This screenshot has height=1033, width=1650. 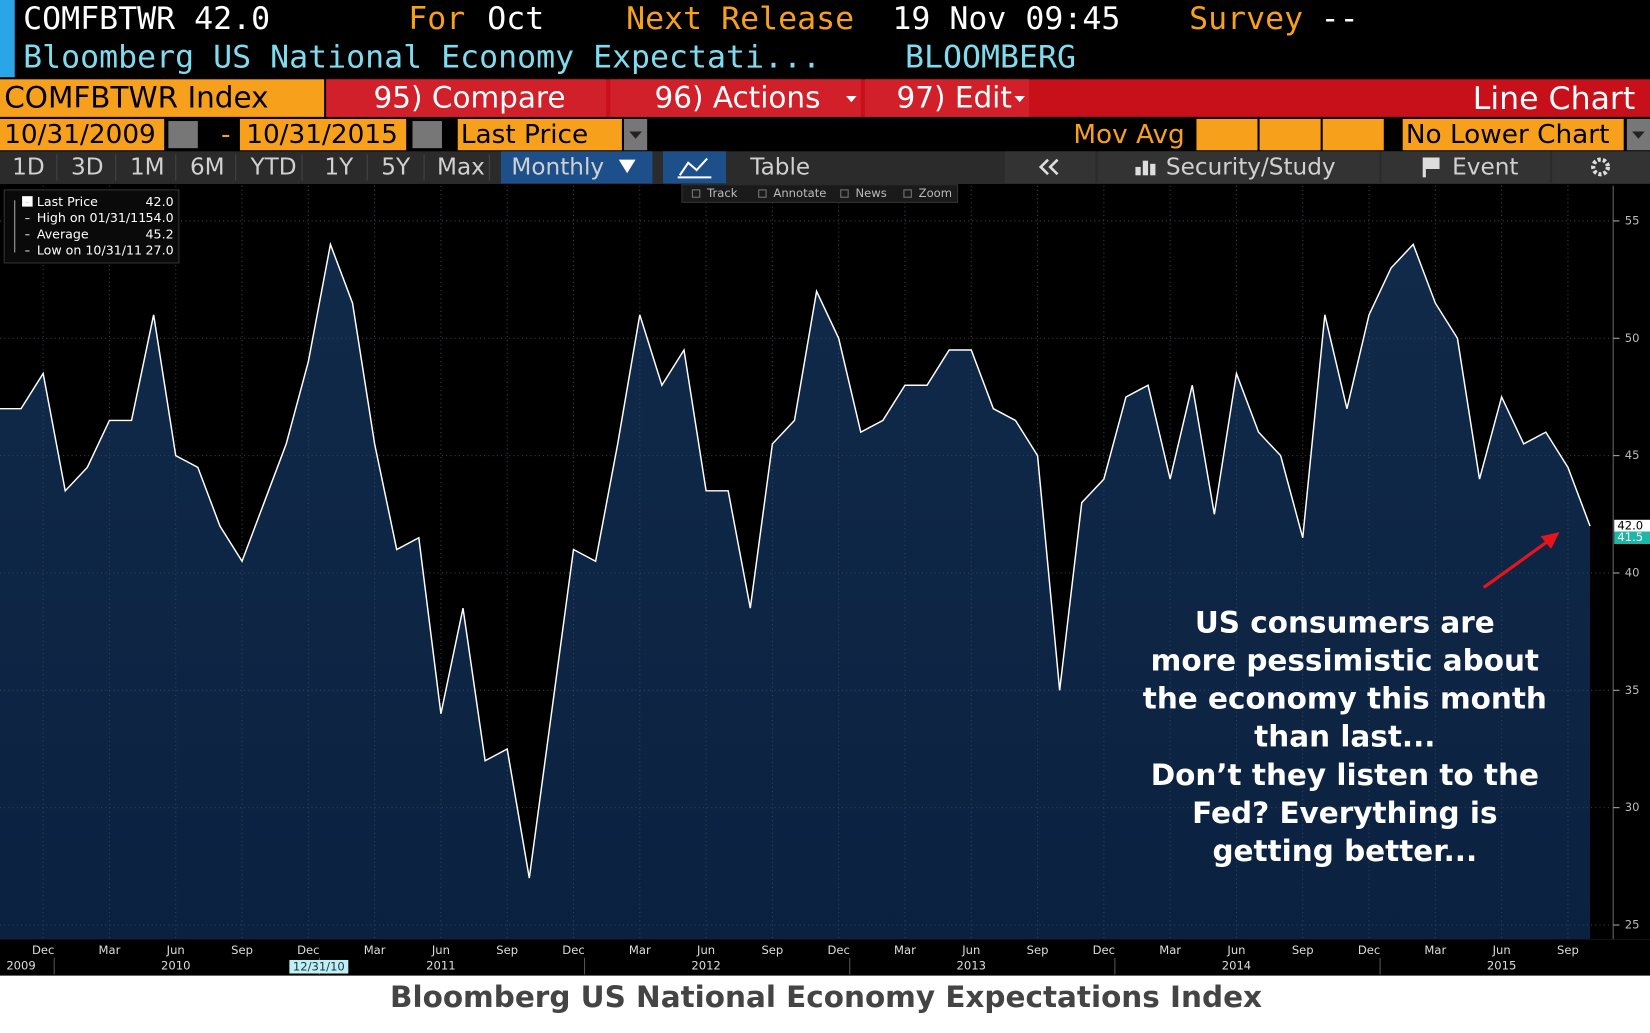 What do you see at coordinates (871, 193) in the screenshot?
I see `tool-button: News` at bounding box center [871, 193].